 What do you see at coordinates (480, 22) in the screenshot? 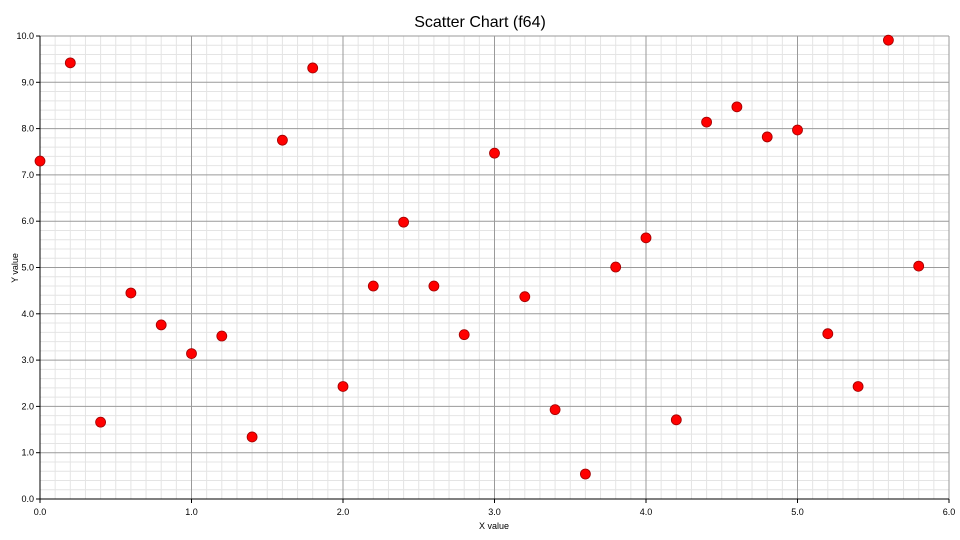
I see `chart-title: Scatter Chart (f64)` at bounding box center [480, 22].